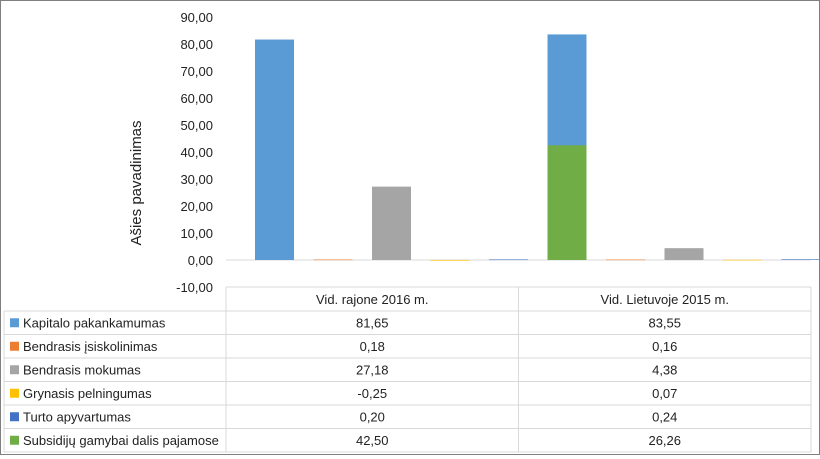 The height and width of the screenshot is (459, 820). Describe the element at coordinates (94, 322) in the screenshot. I see `series-label: Kapitalo pakankamumas` at that location.